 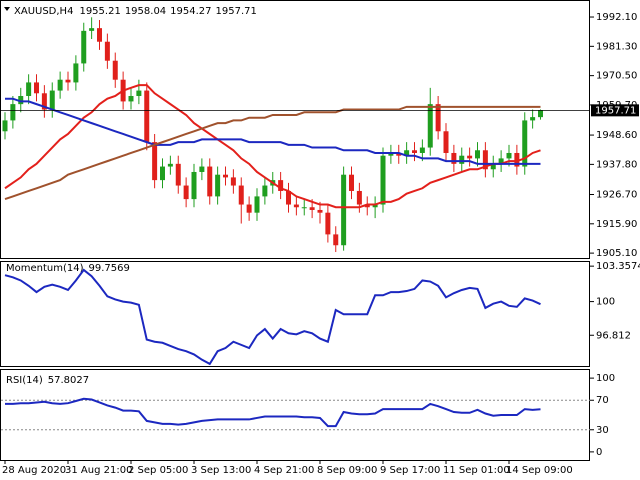 I want to click on current-price-box, so click(x=615, y=110).